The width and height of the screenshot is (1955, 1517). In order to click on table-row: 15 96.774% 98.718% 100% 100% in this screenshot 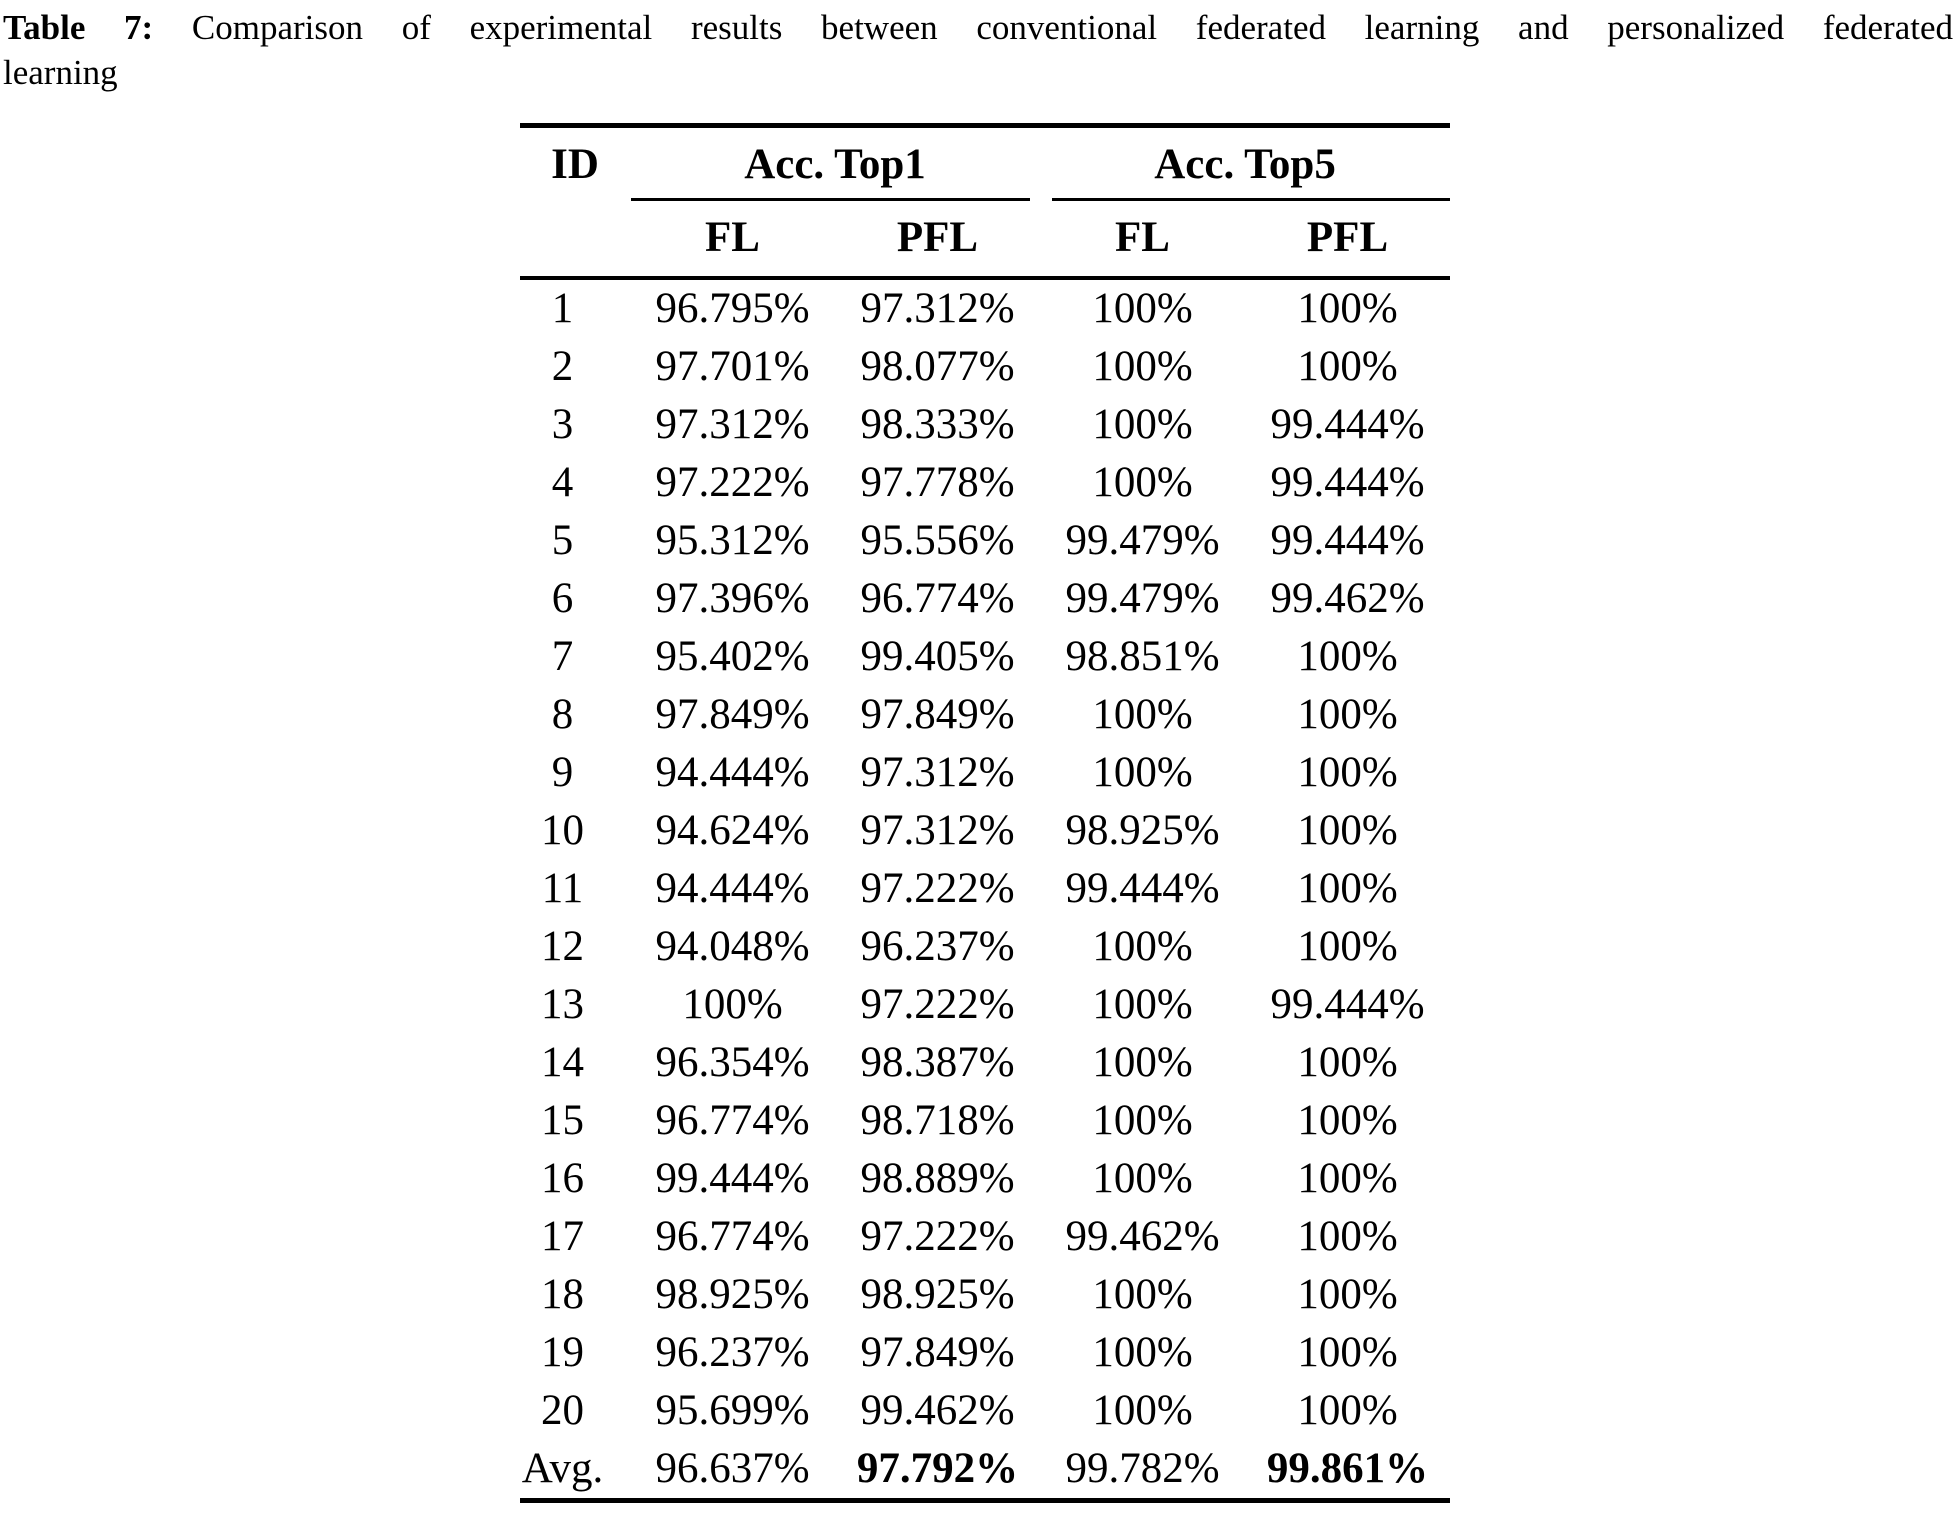, I will do `click(985, 1121)`.